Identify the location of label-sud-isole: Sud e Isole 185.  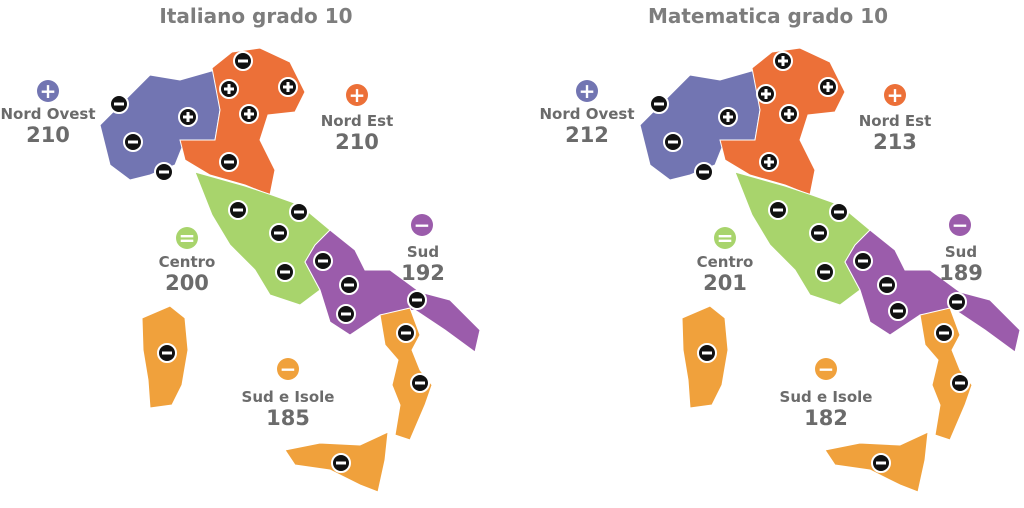
(288, 409).